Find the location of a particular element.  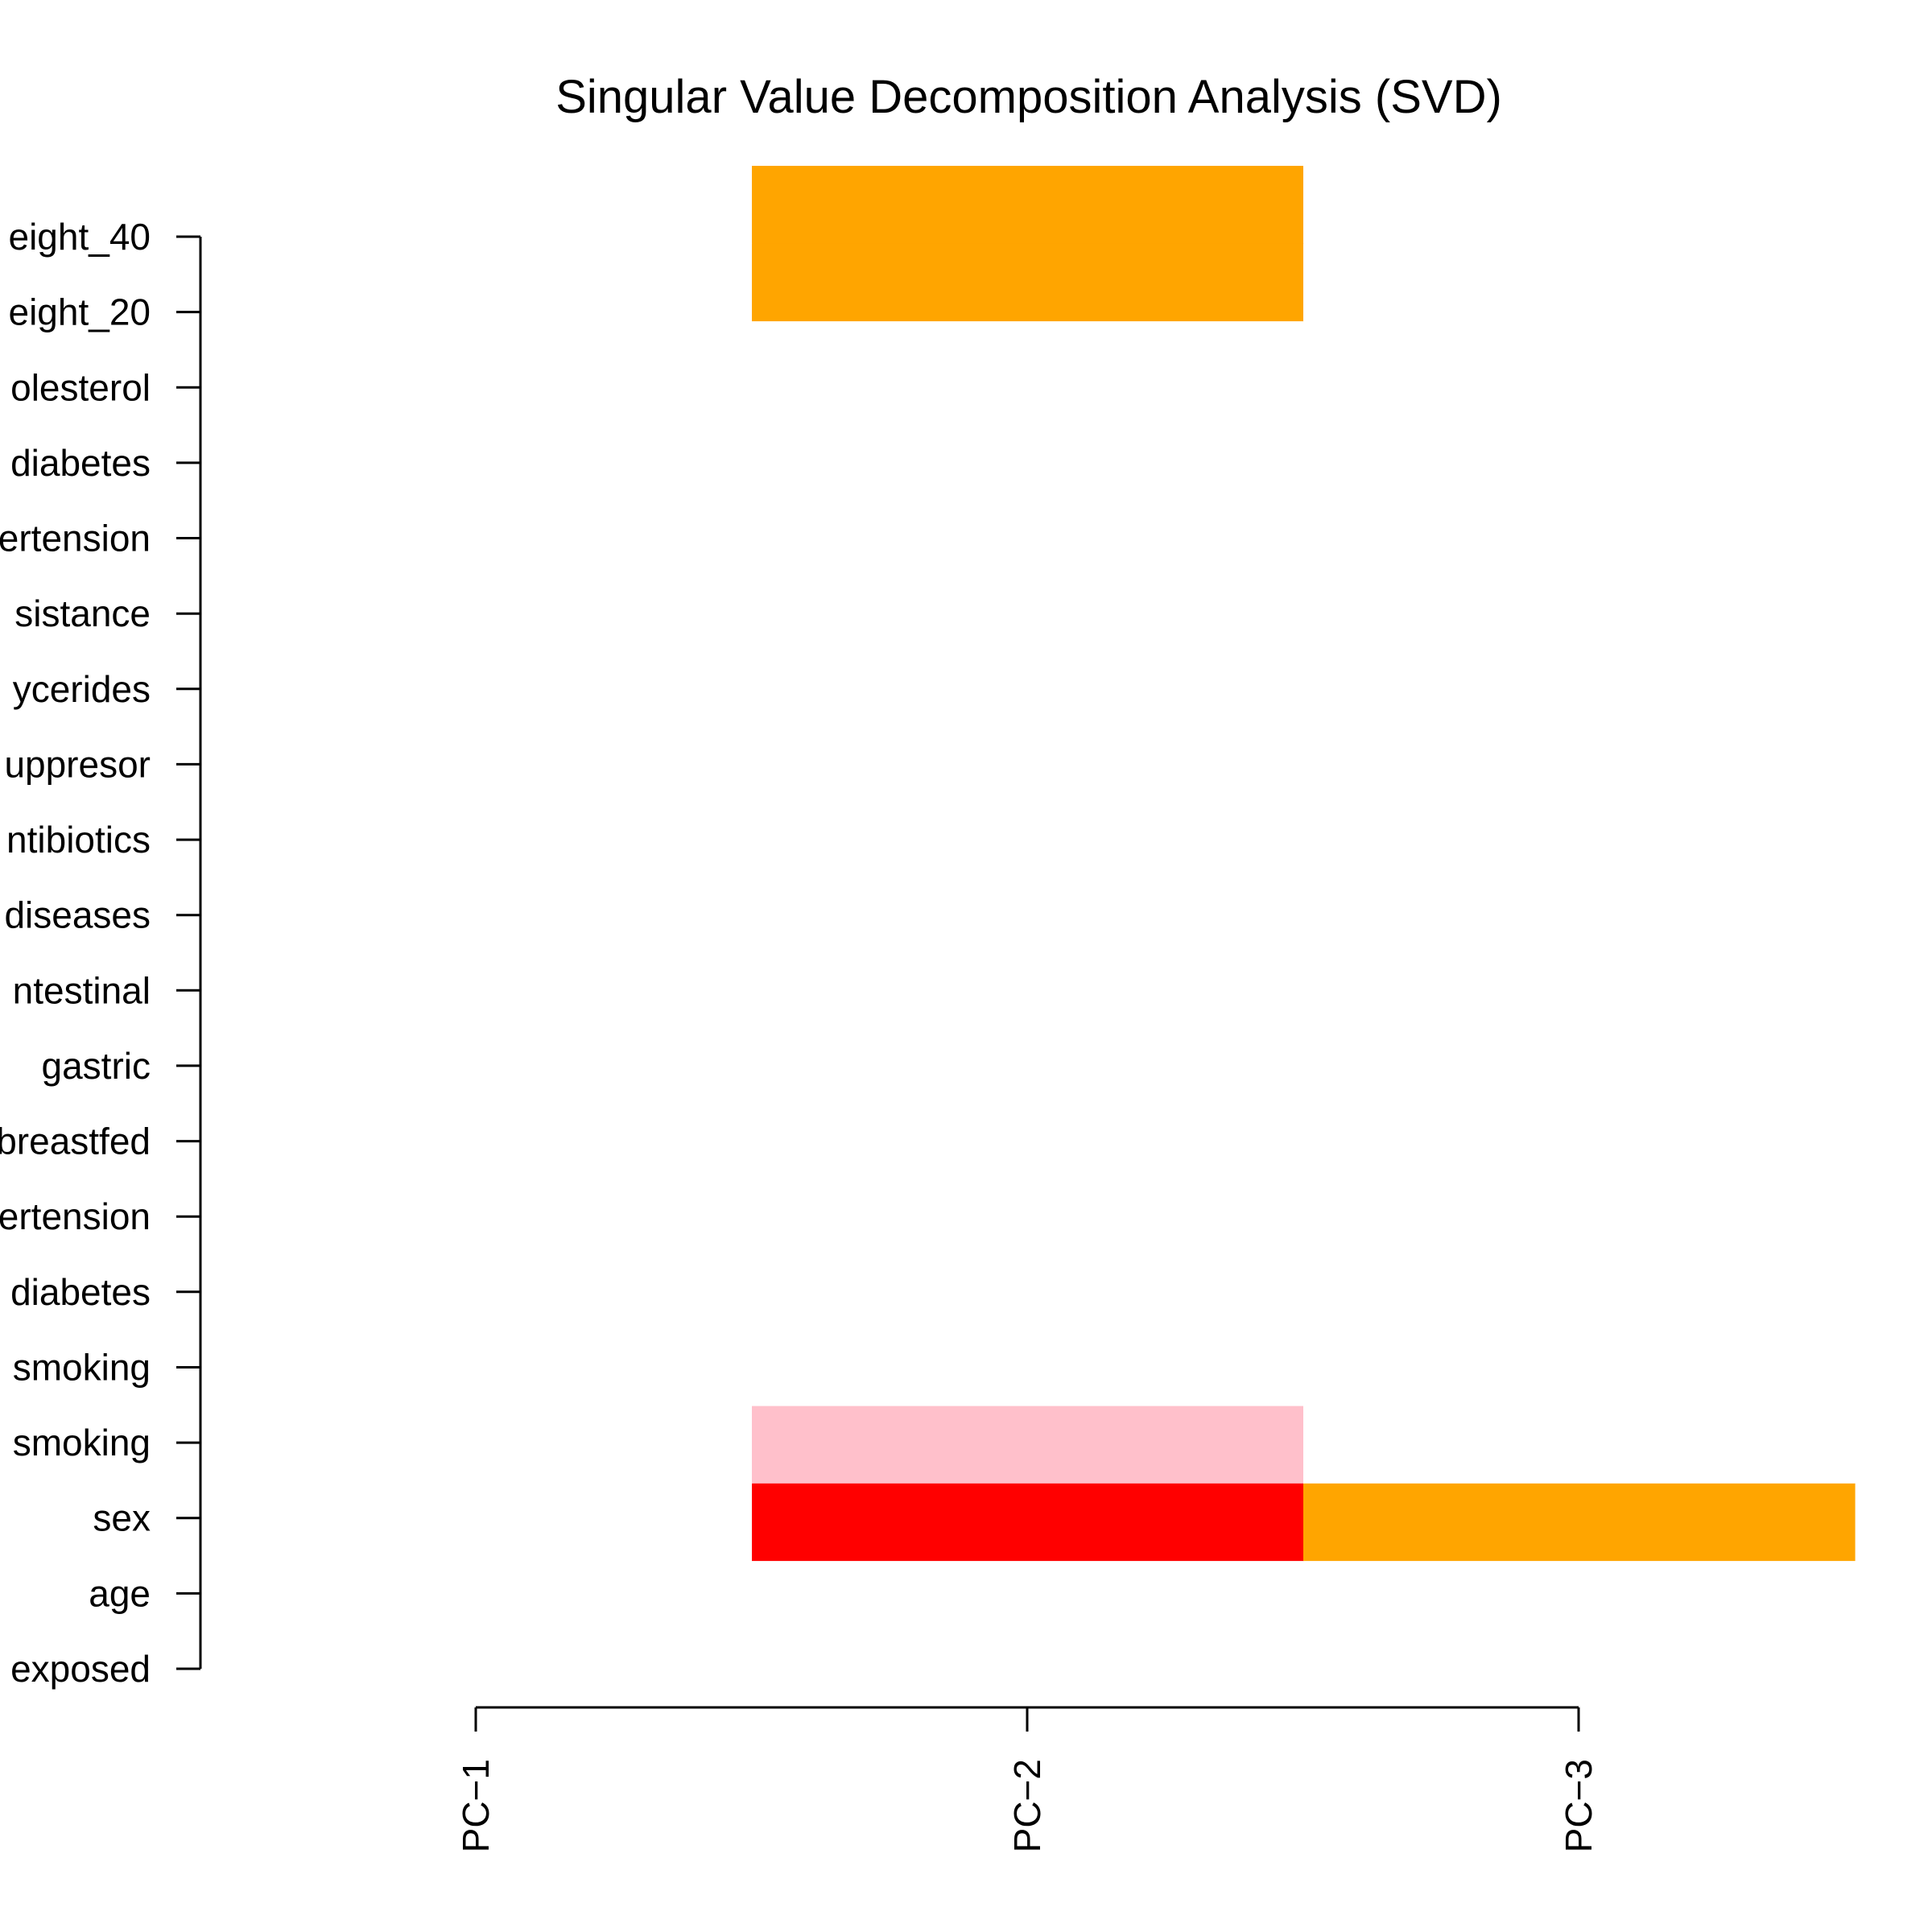

heatmap-cell-r9-c1 is located at coordinates (1028, 979).